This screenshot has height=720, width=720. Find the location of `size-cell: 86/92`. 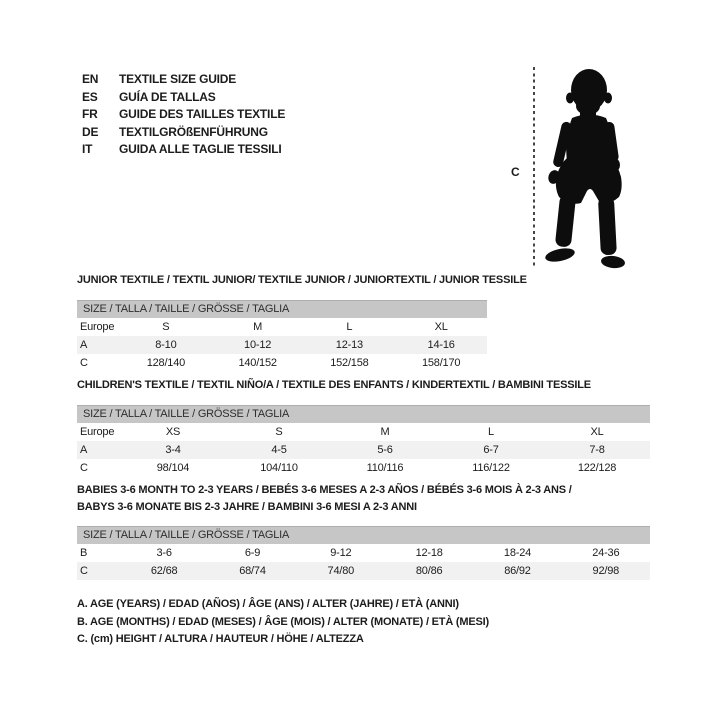

size-cell: 86/92 is located at coordinates (517, 571).